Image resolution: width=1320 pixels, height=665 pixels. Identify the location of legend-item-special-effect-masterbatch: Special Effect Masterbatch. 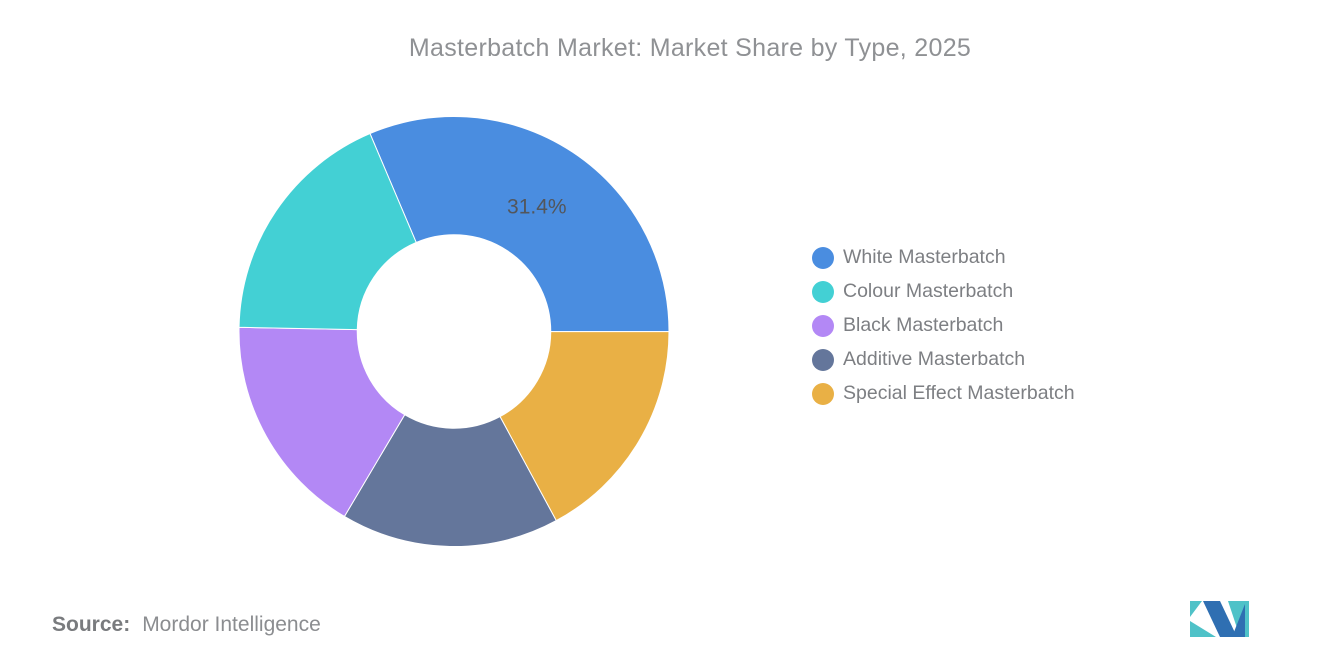
(943, 393).